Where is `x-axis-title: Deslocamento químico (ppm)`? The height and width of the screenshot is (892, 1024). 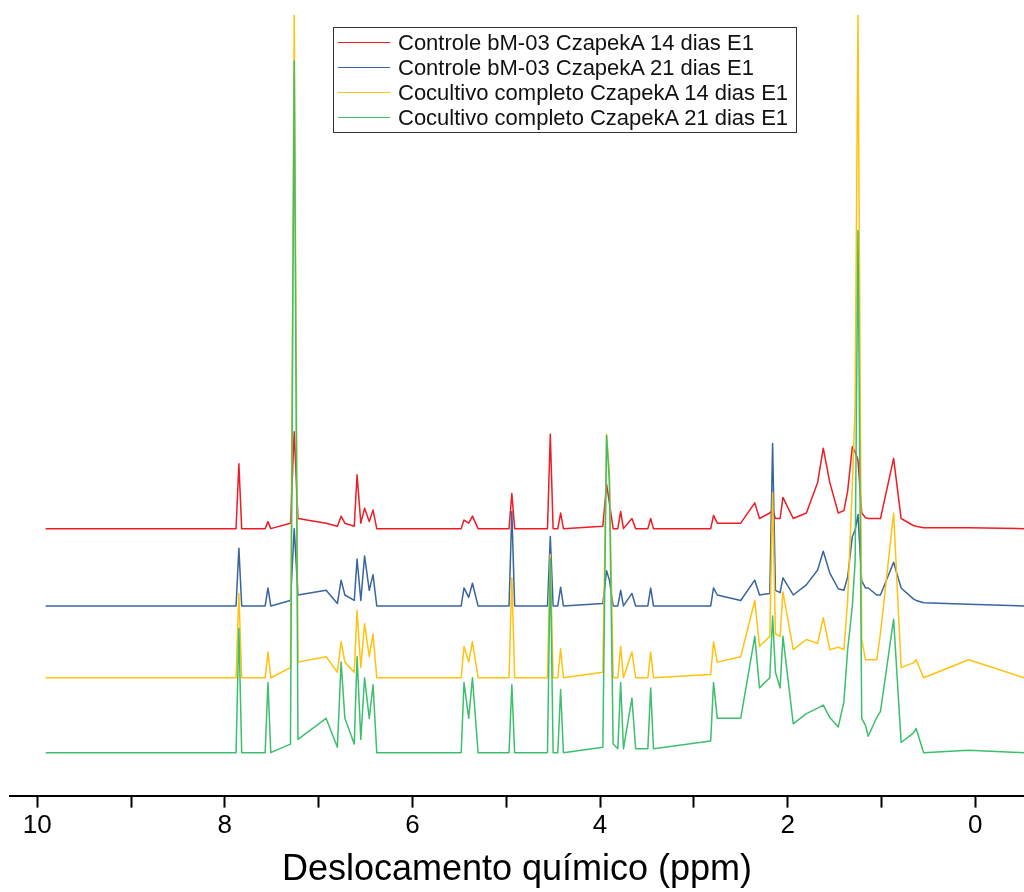 x-axis-title: Deslocamento químico (ppm) is located at coordinates (517, 868).